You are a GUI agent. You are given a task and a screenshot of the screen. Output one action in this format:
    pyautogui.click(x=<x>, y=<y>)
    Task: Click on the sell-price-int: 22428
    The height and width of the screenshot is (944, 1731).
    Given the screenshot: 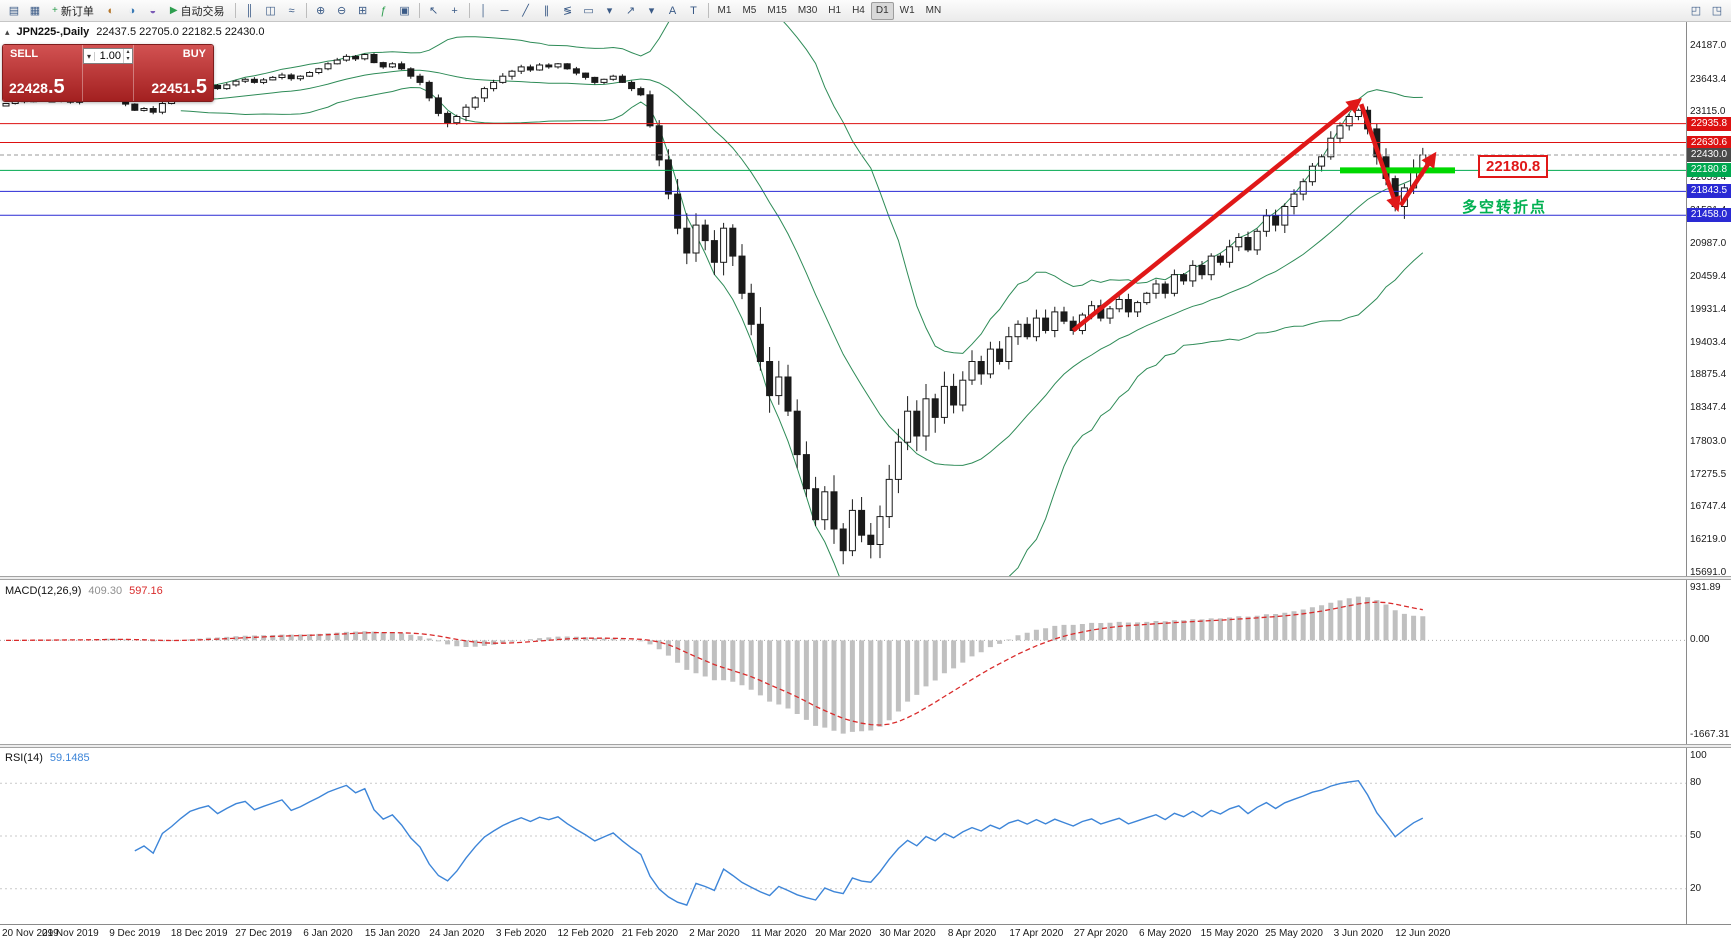 What is the action you would take?
    pyautogui.click(x=28, y=88)
    